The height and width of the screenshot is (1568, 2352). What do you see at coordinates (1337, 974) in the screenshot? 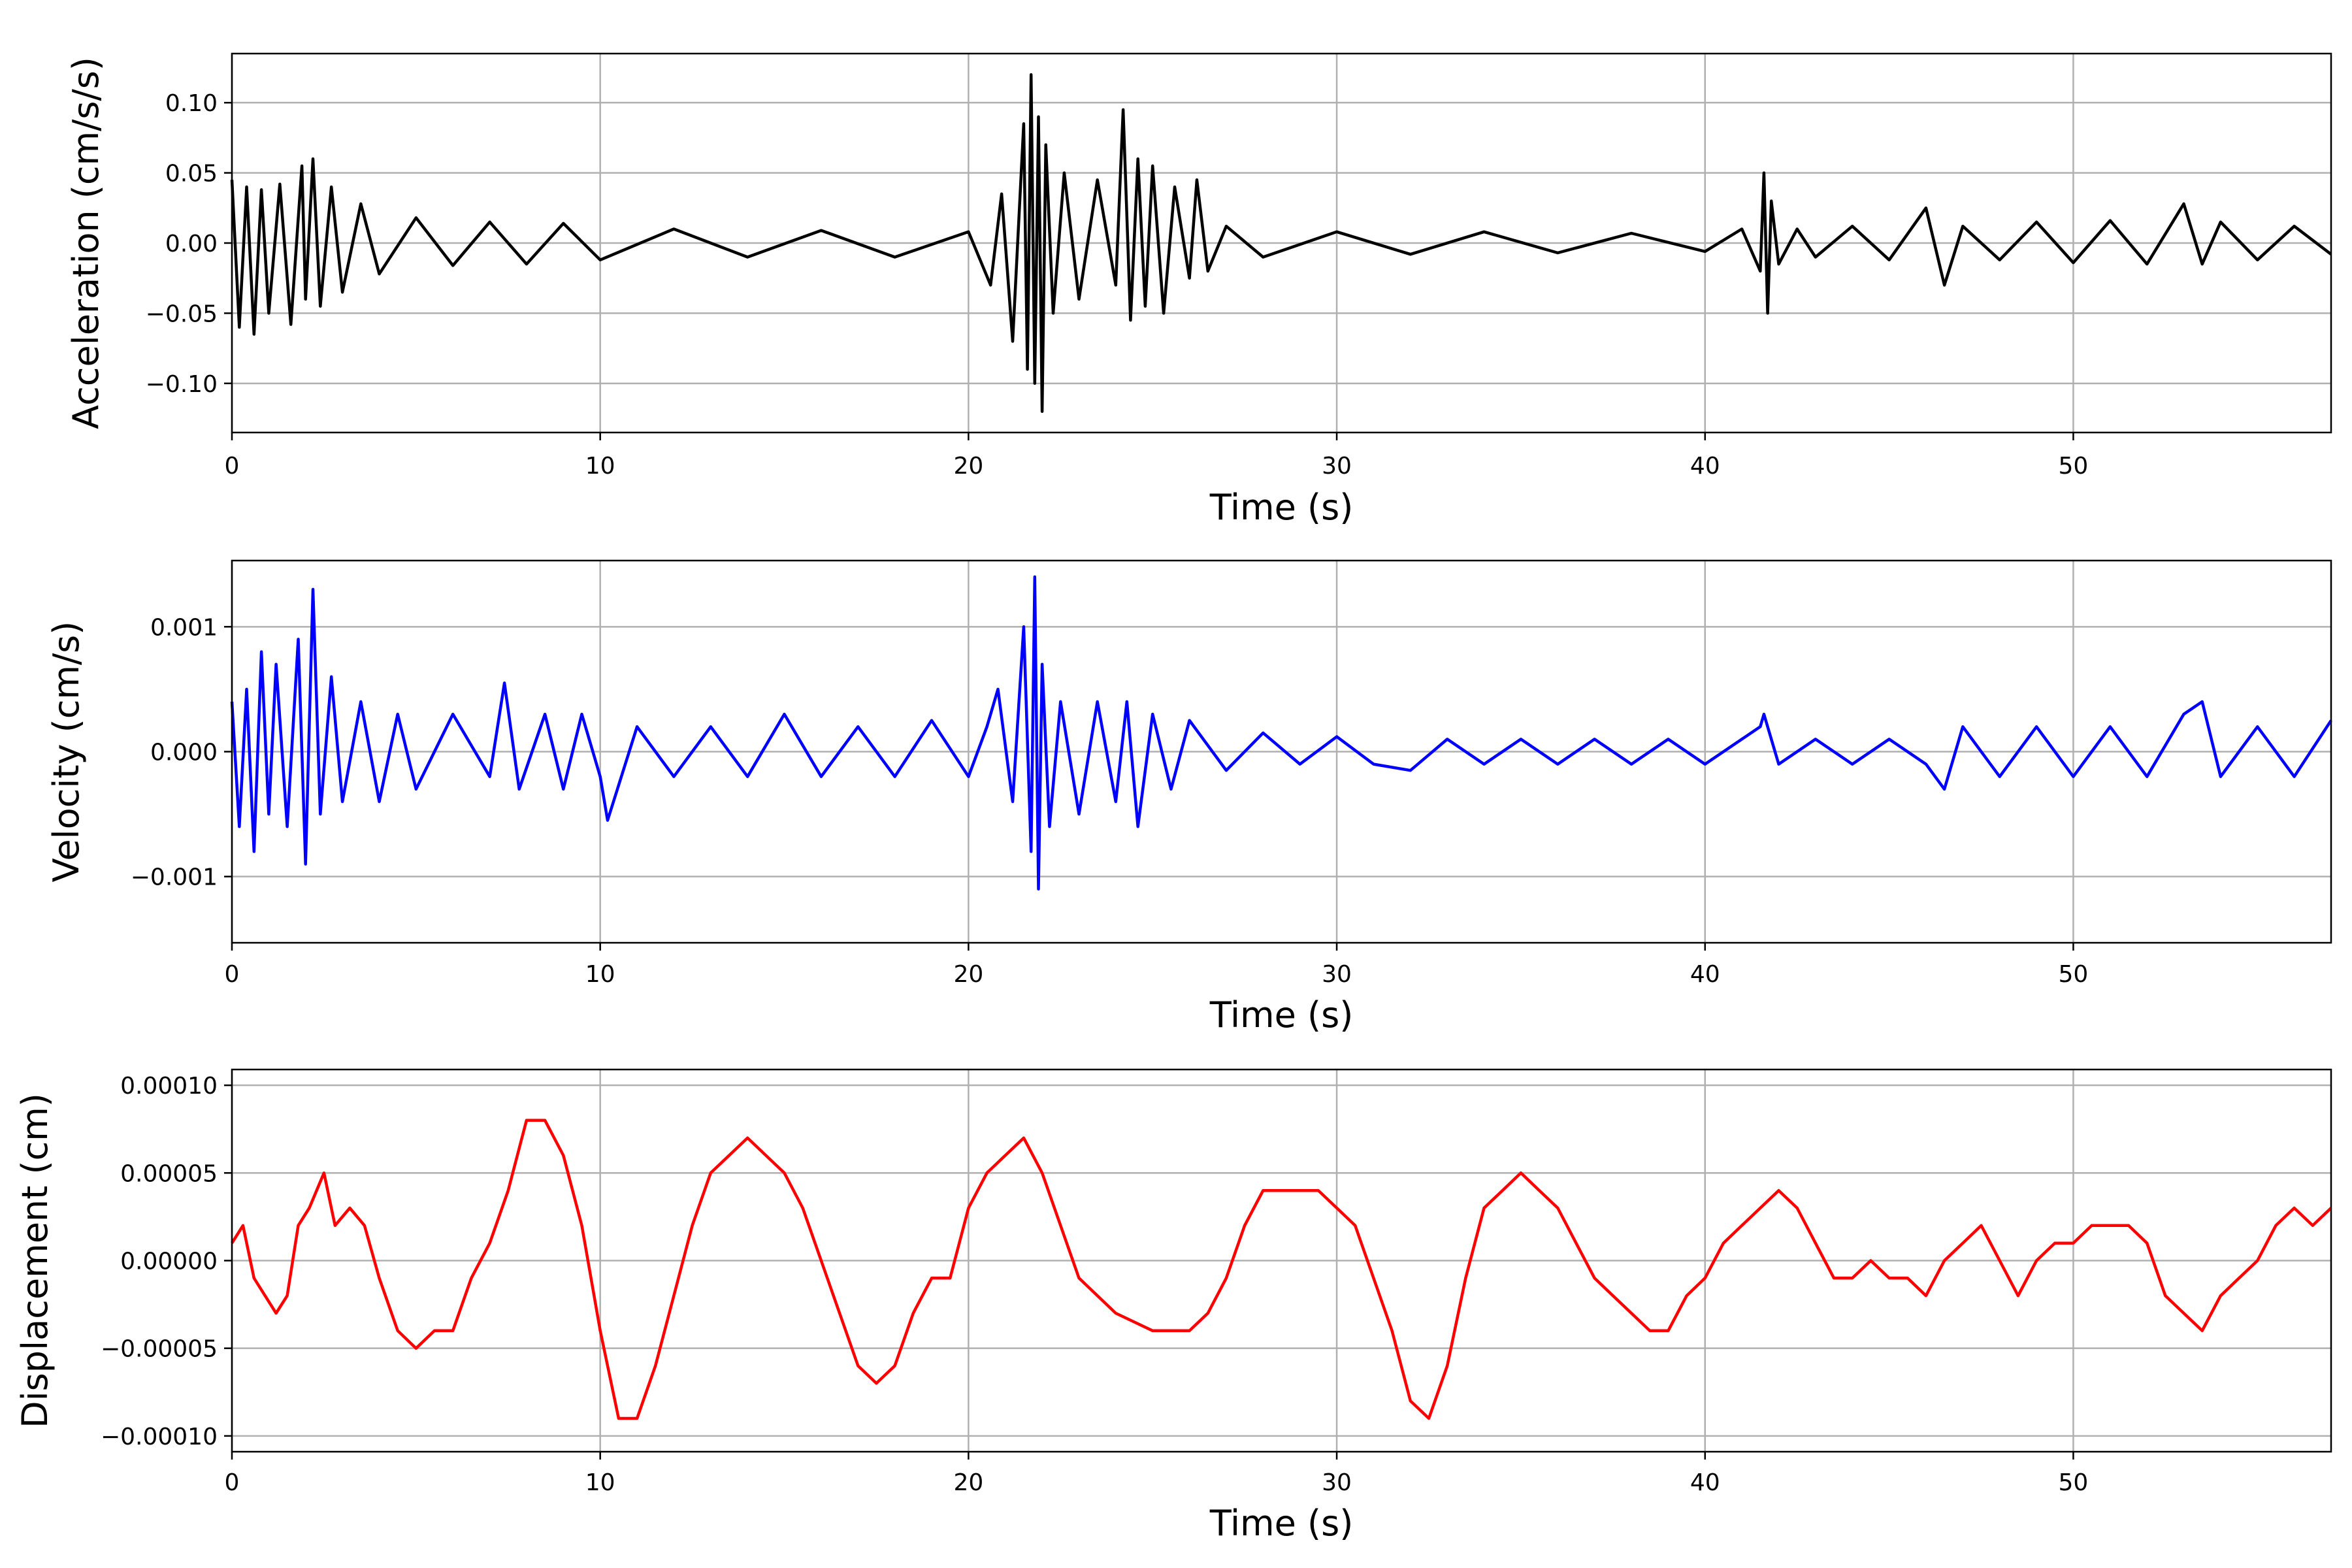
I see `velocity-x-tick-label: 30` at bounding box center [1337, 974].